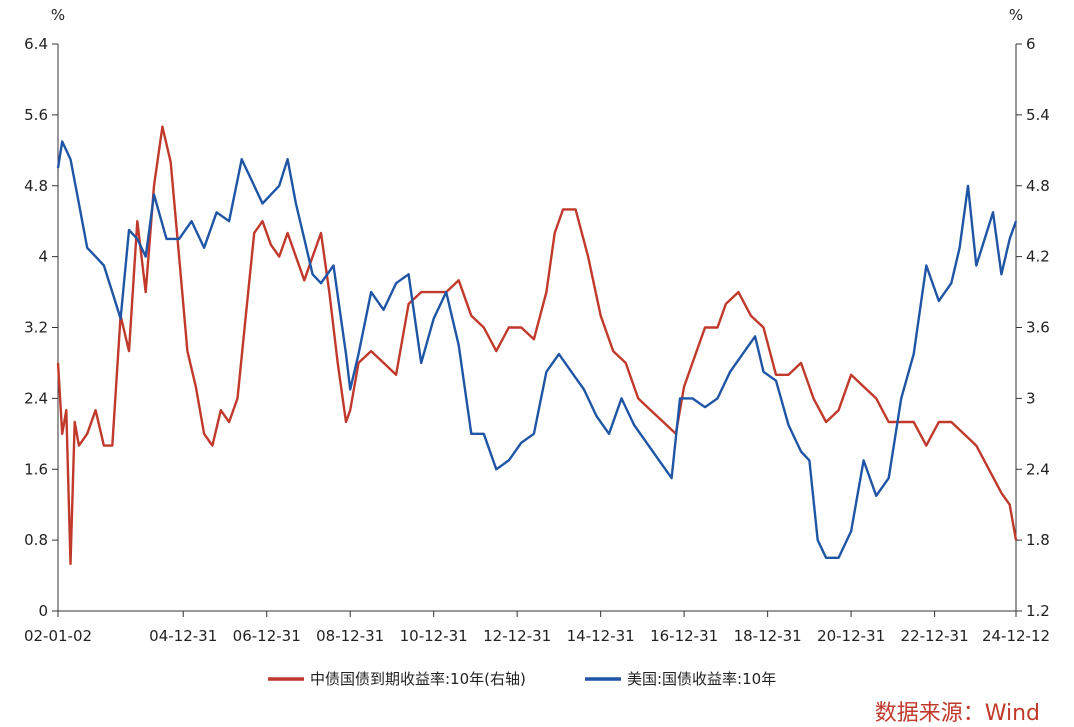  Describe the element at coordinates (58, 15) in the screenshot. I see `left-axis-unit: %` at that location.